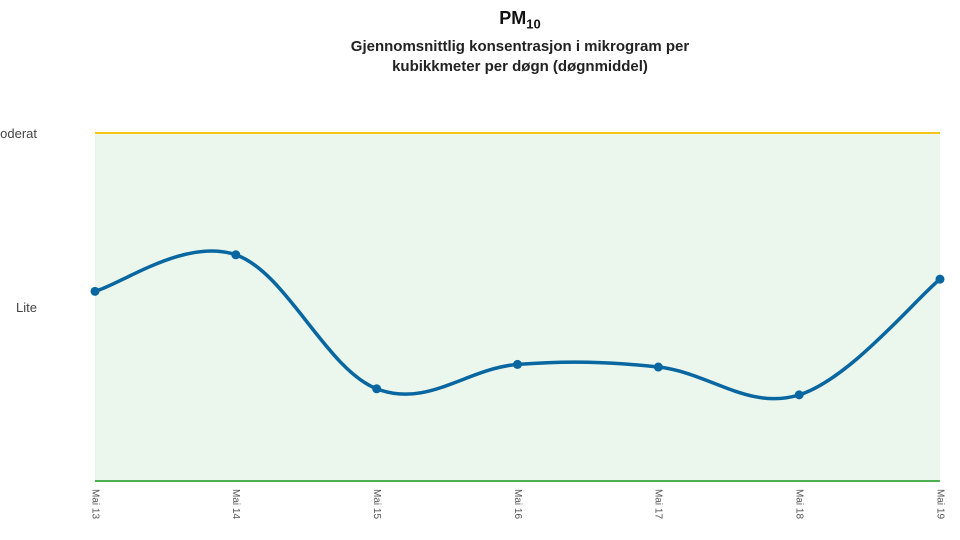  What do you see at coordinates (376, 504) in the screenshot?
I see `x-tick-label: Mai 15` at bounding box center [376, 504].